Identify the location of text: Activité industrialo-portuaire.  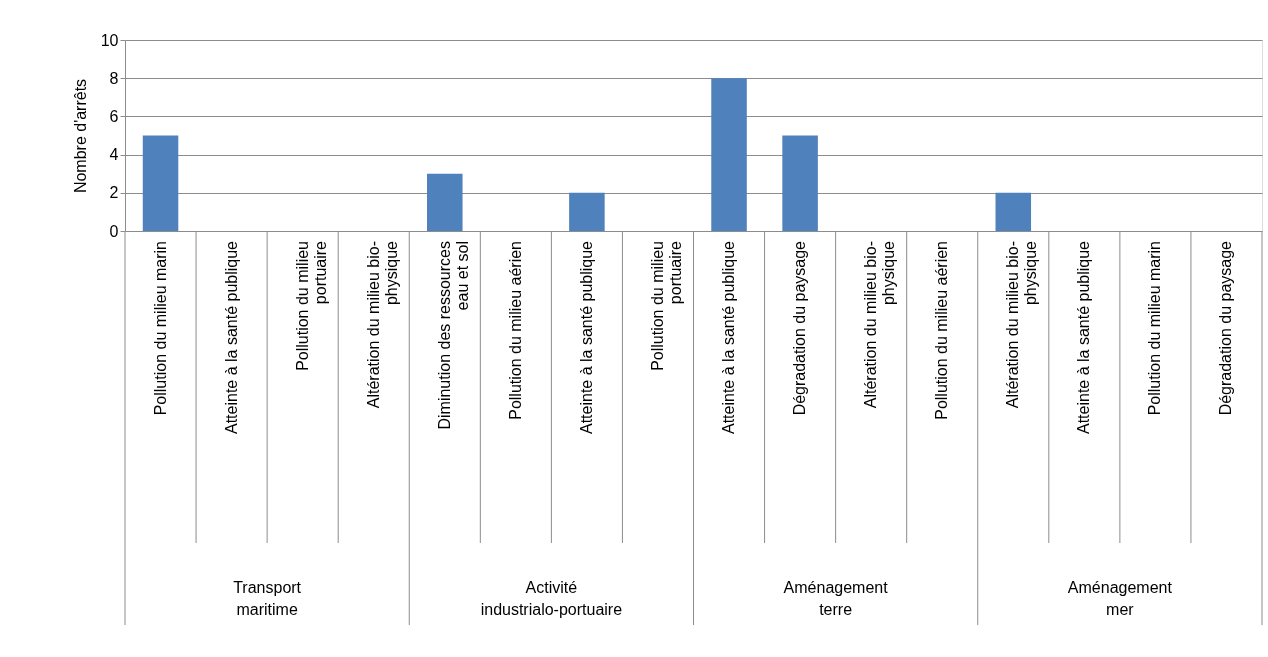
(551, 598).